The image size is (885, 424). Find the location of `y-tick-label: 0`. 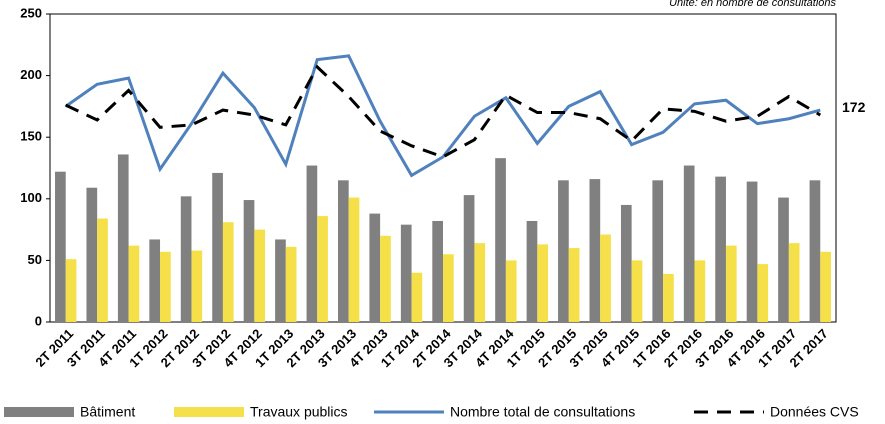

y-tick-label: 0 is located at coordinates (38, 320).